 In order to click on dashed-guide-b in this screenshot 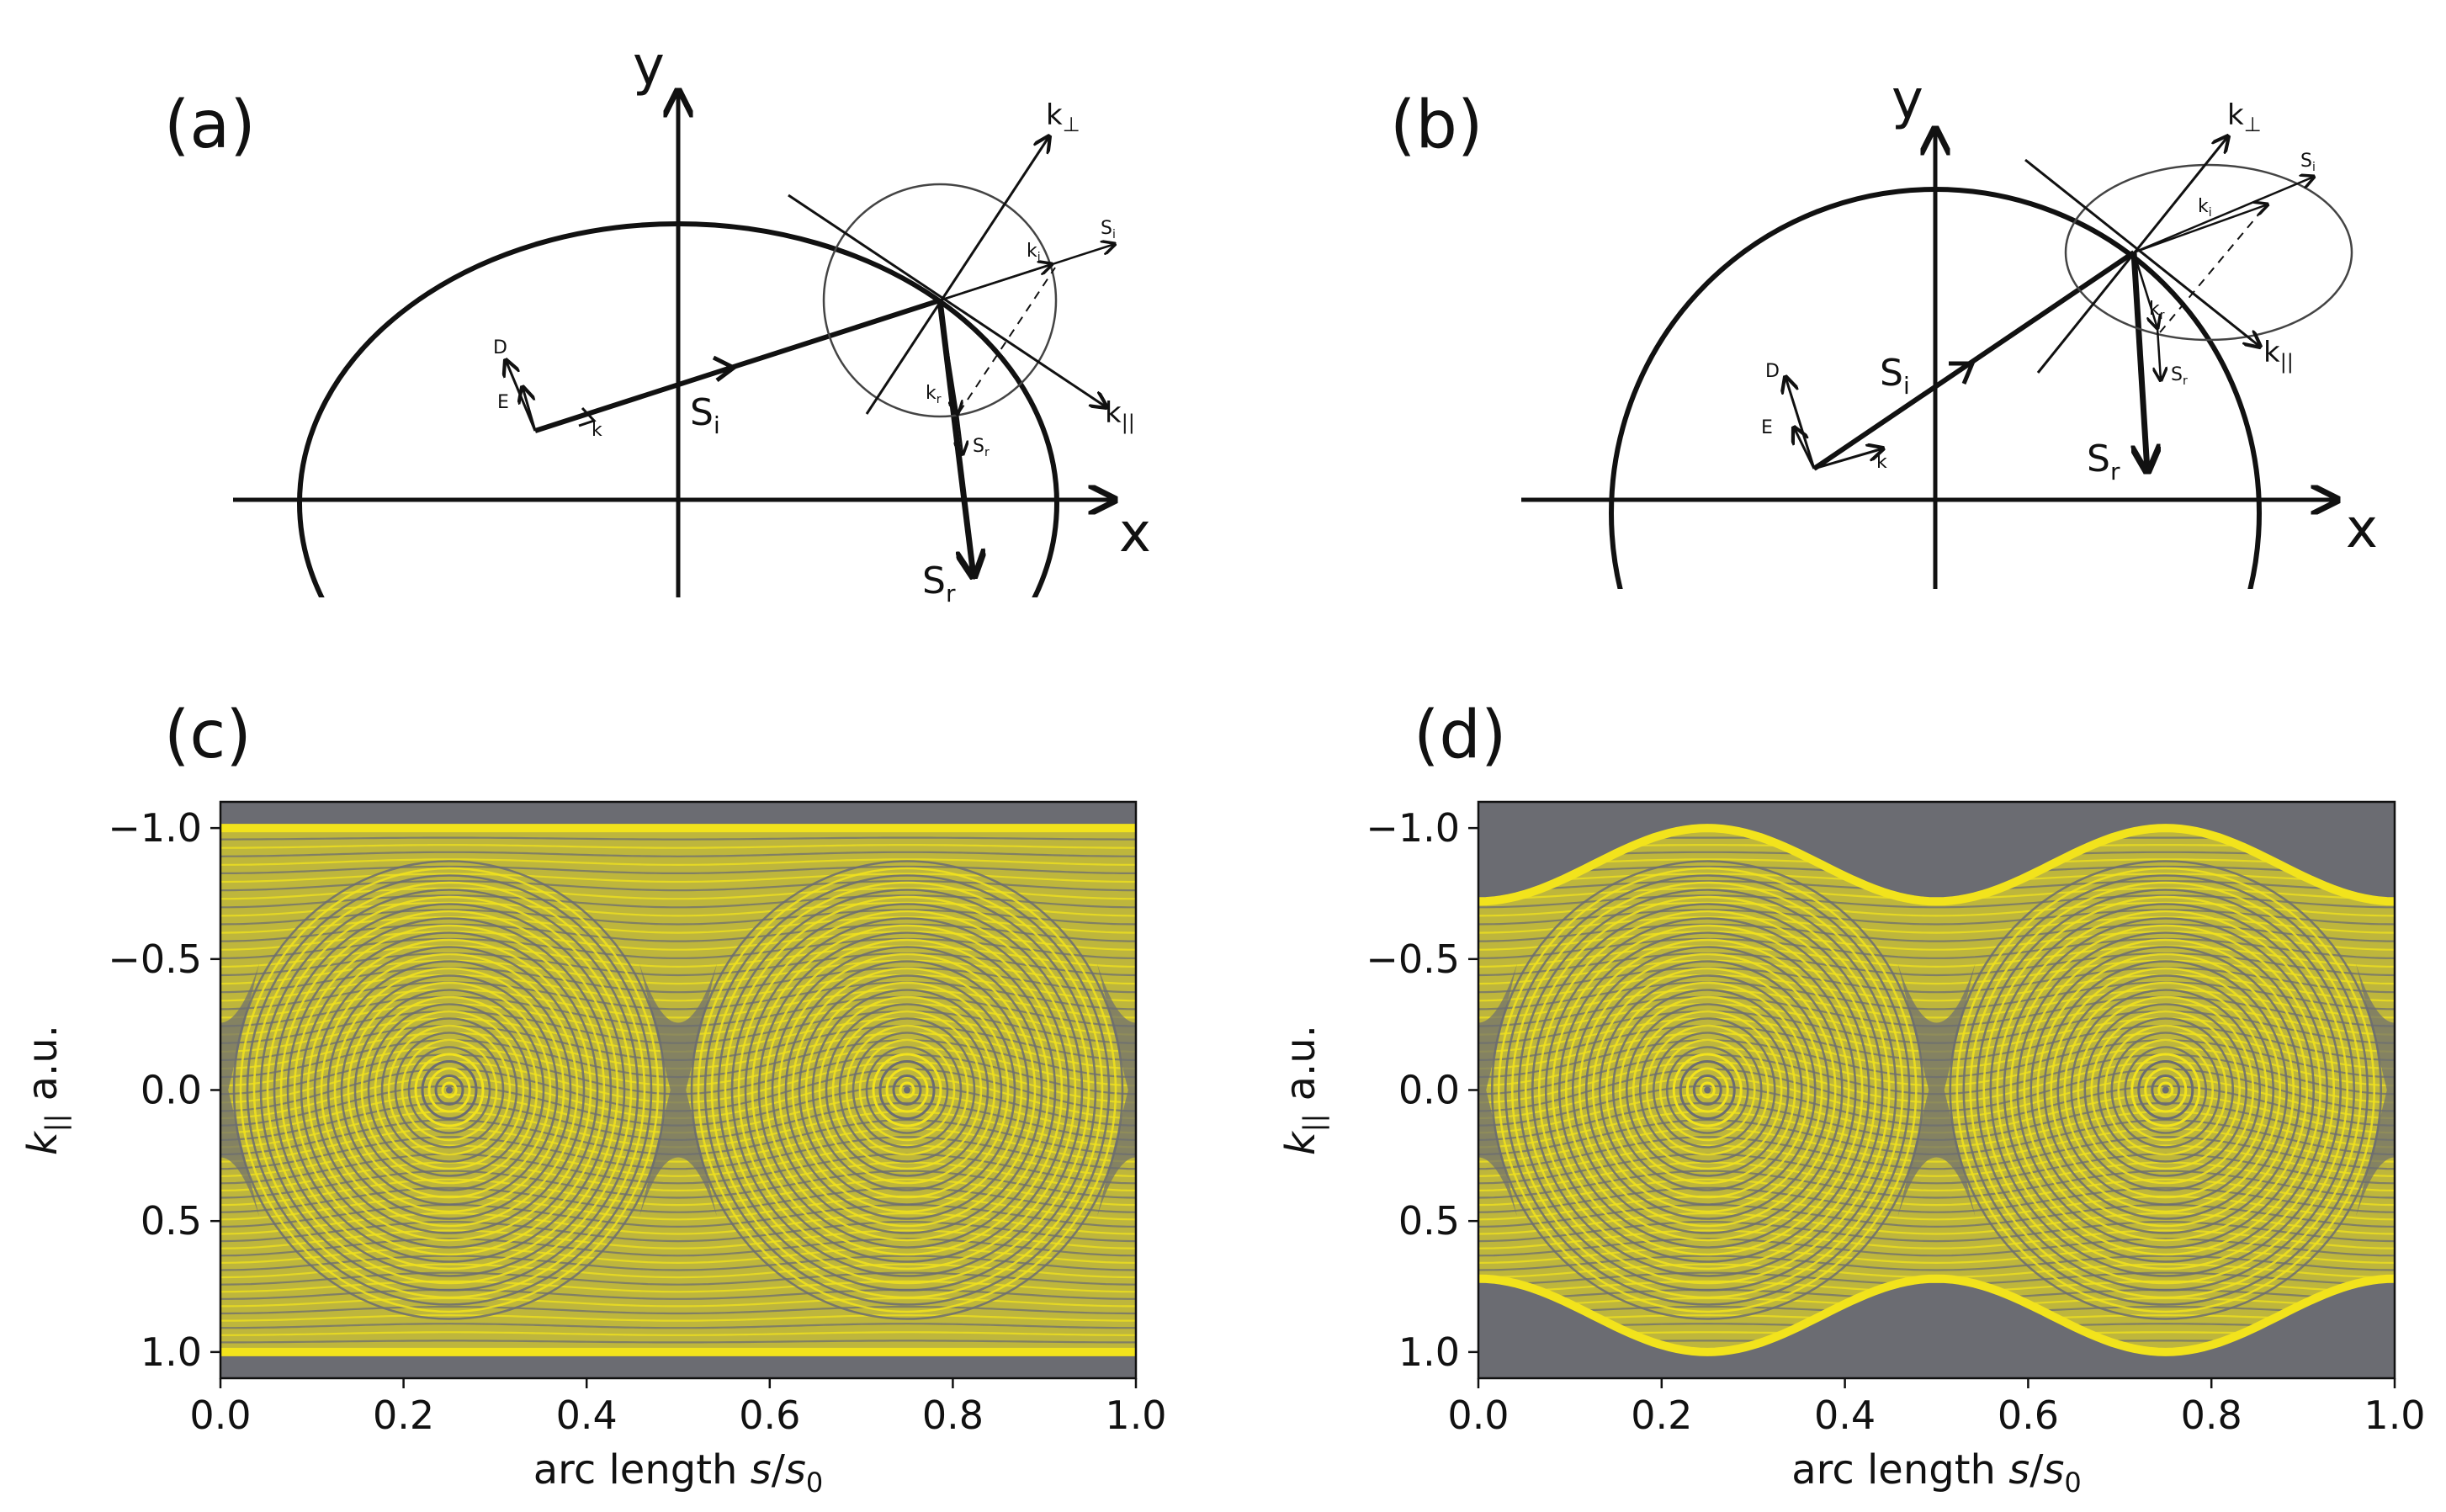, I will do `click(2211, 270)`.